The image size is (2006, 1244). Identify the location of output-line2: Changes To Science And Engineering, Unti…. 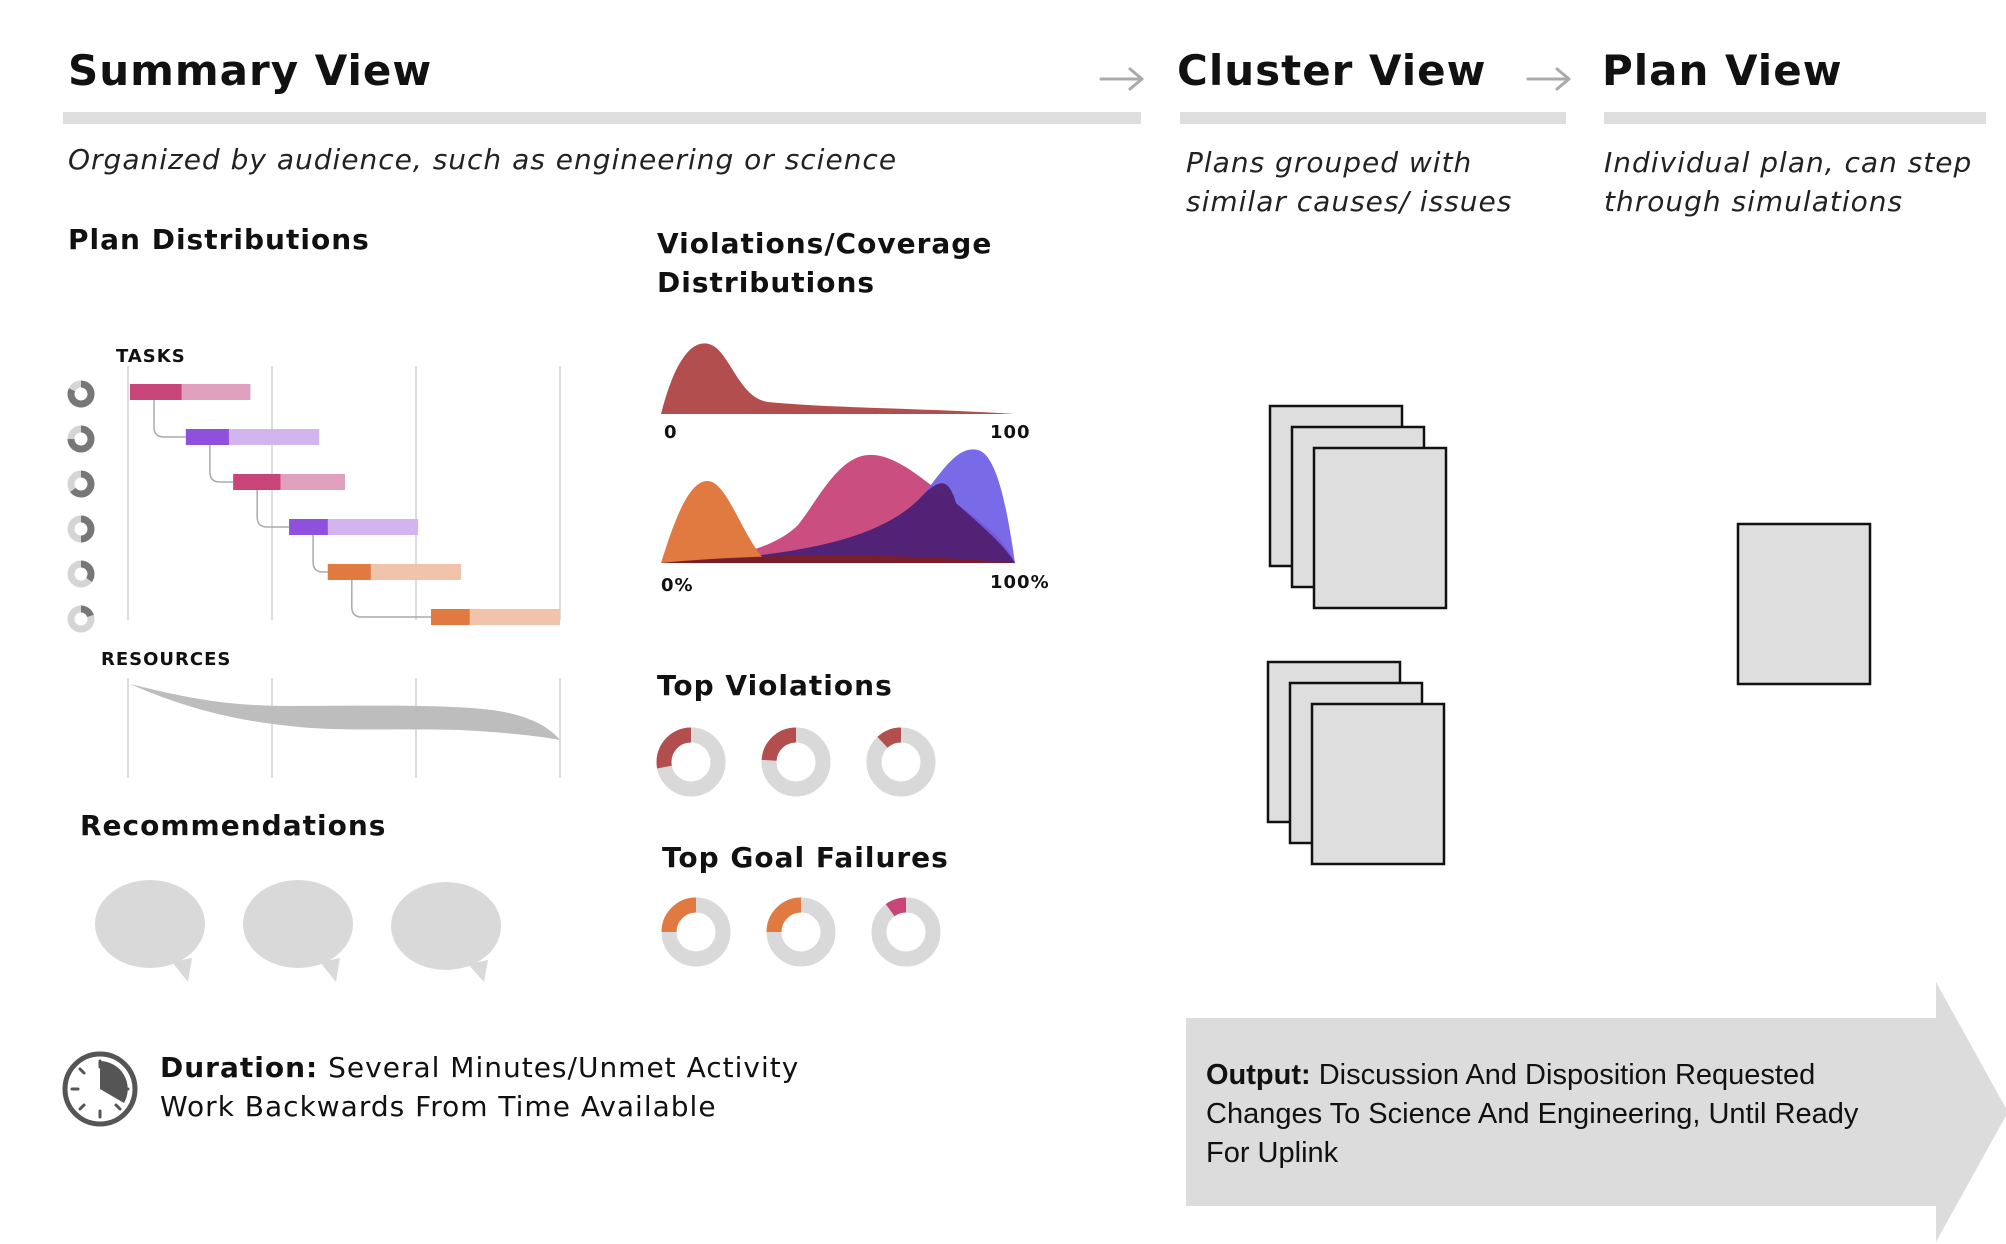
(1532, 1114).